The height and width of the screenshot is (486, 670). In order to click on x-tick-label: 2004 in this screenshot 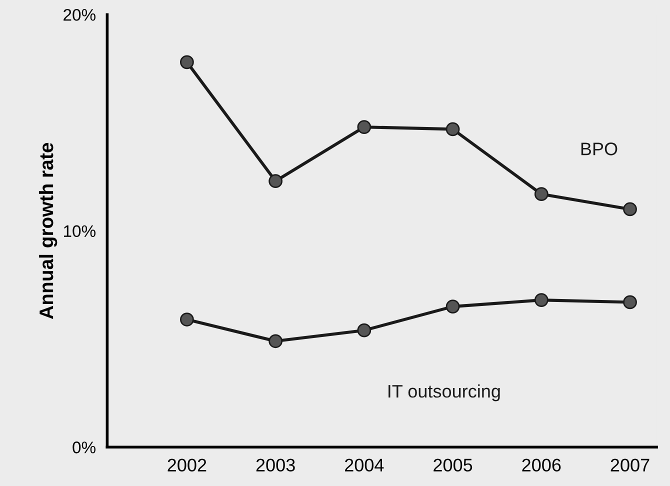, I will do `click(364, 465)`.